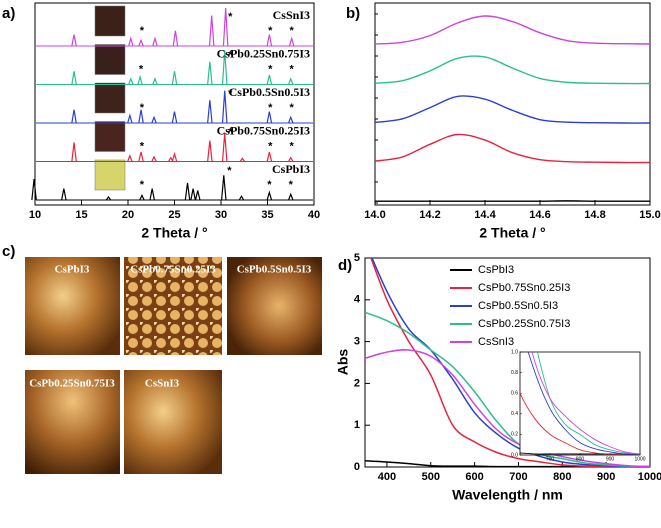  Describe the element at coordinates (357, 342) in the screenshot. I see `y-tick-label: 3` at that location.